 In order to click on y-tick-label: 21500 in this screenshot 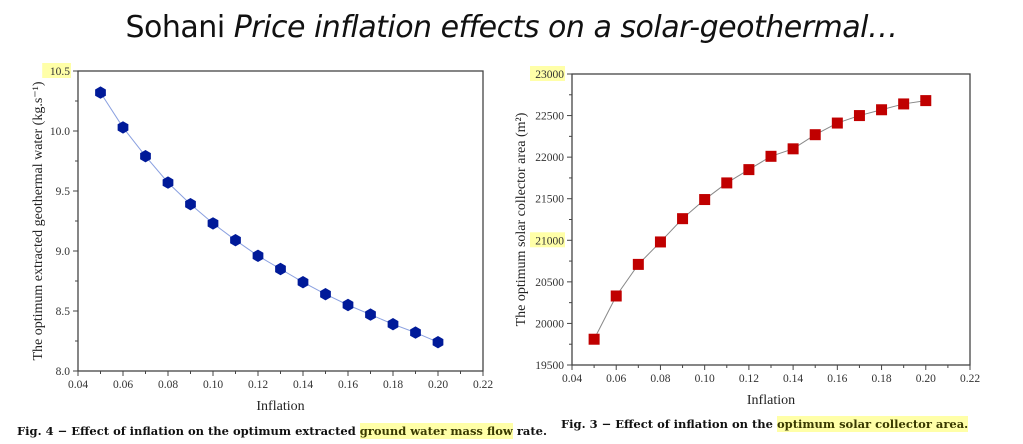, I will do `click(549, 200)`.